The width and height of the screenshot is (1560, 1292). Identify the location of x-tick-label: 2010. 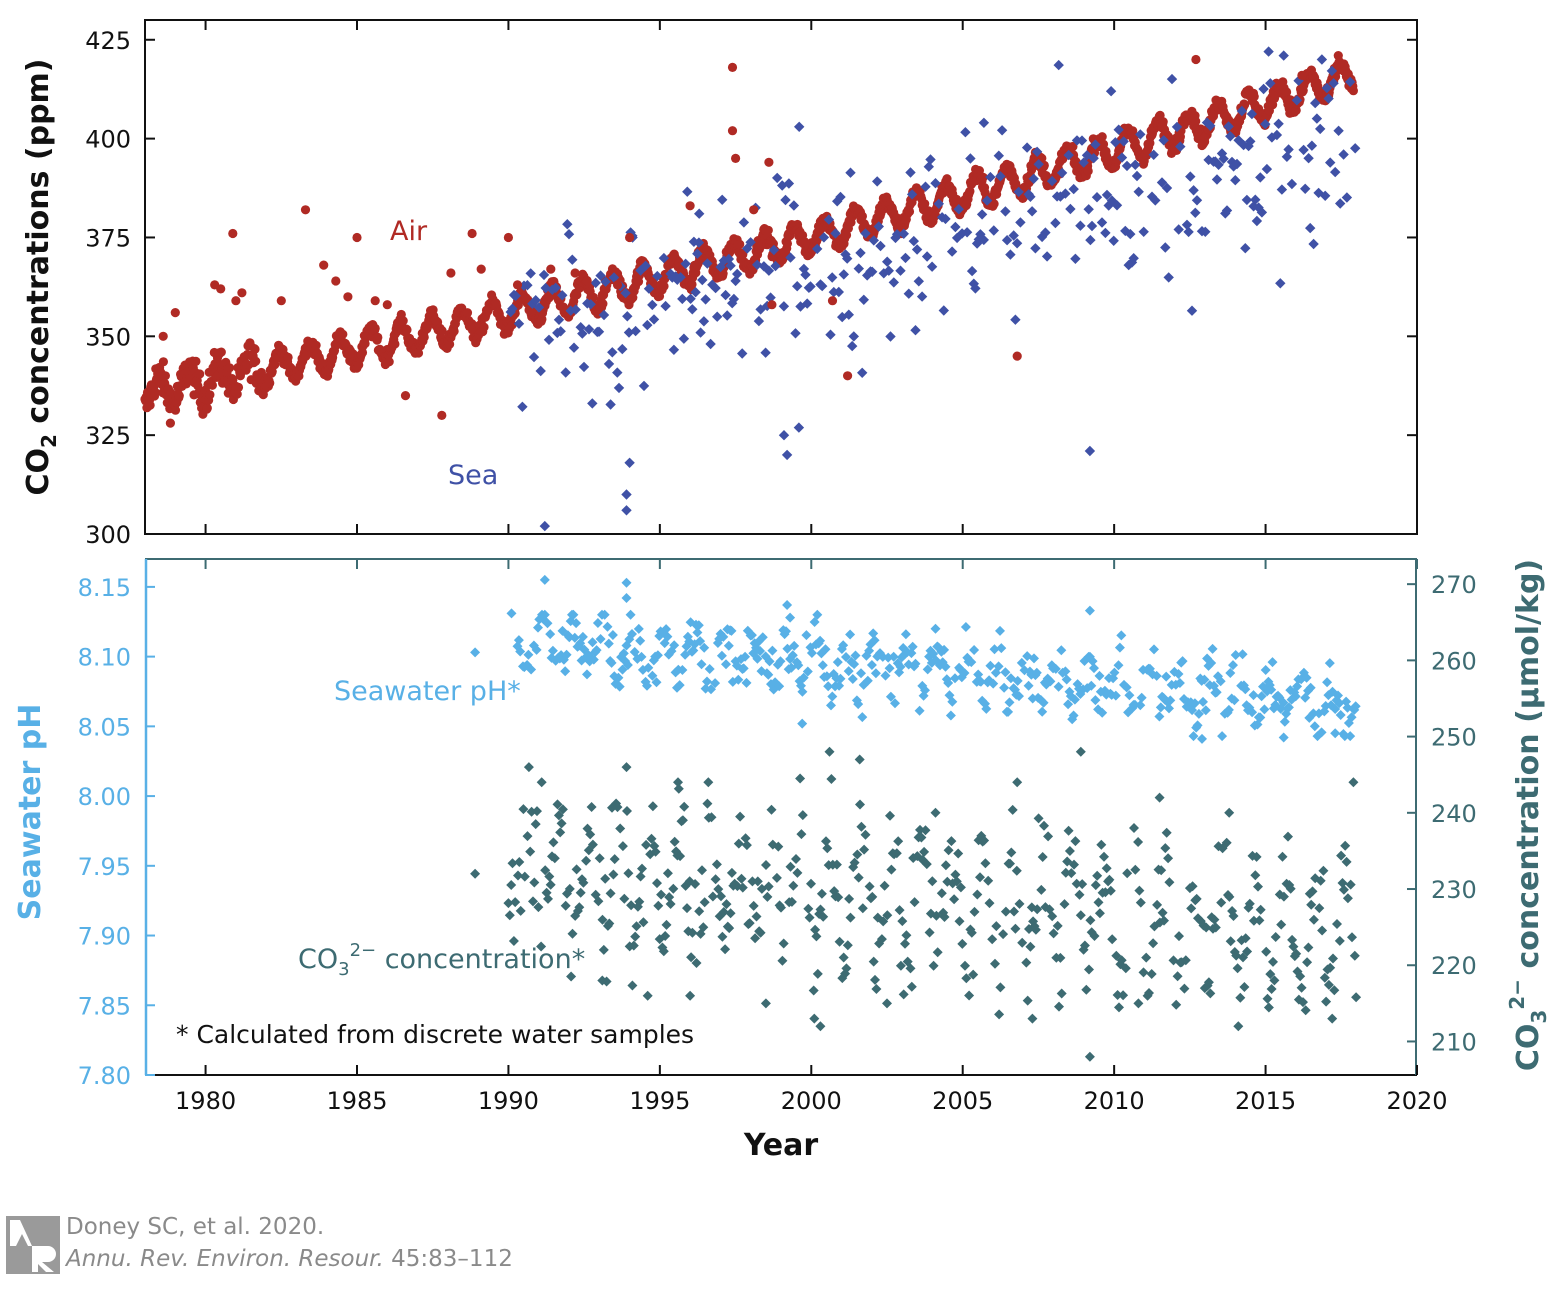
(1114, 1101).